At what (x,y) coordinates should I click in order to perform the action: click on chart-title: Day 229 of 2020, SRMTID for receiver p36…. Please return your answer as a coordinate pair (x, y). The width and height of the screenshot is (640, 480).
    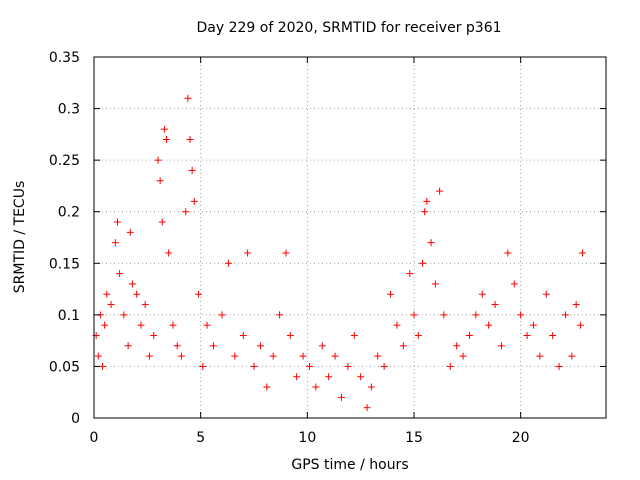
    Looking at the image, I should click on (349, 28).